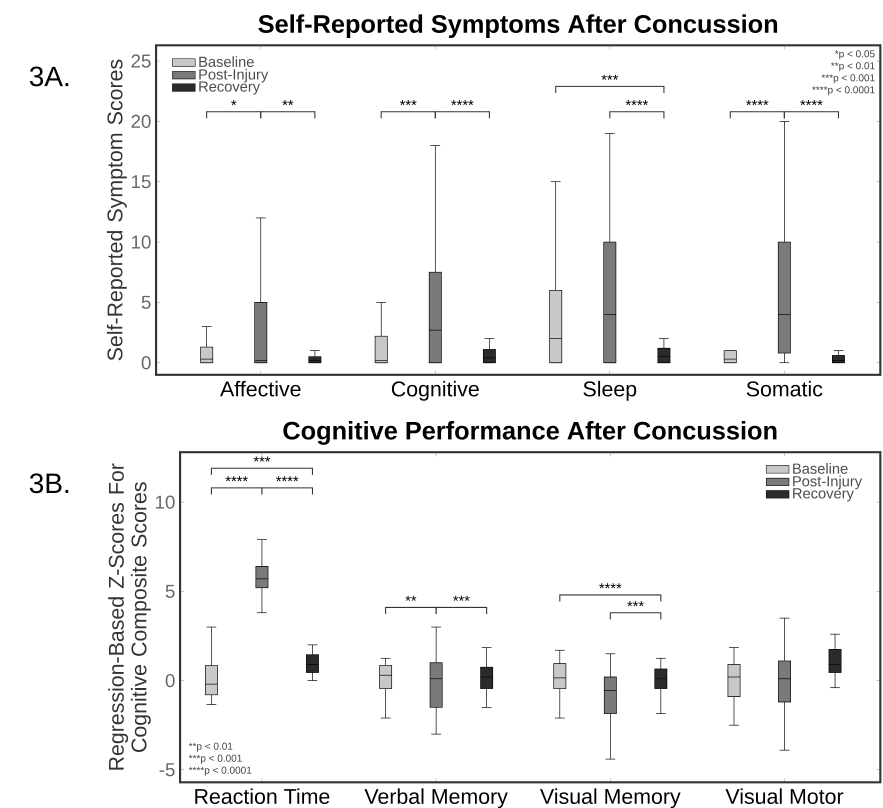 This screenshot has width=883, height=808. Describe the element at coordinates (141, 181) in the screenshot. I see `y-tick-label: 15` at that location.